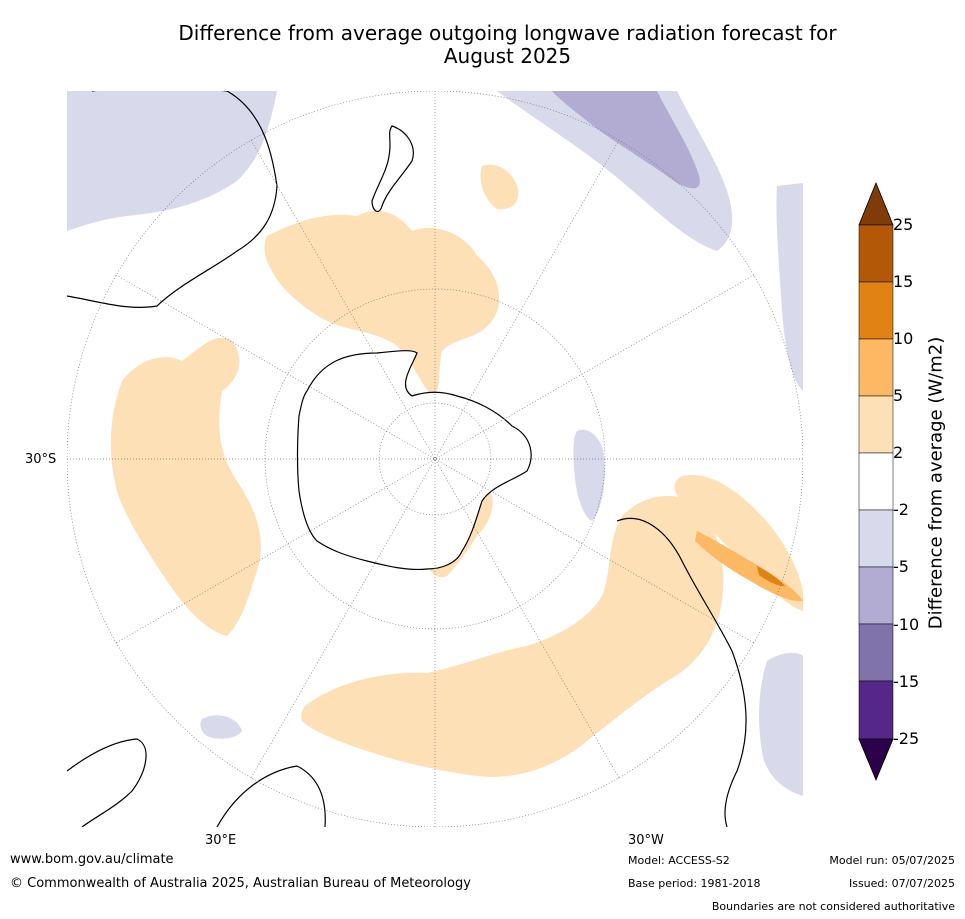  What do you see at coordinates (903, 338) in the screenshot?
I see `colorbar-tick-10: 10` at bounding box center [903, 338].